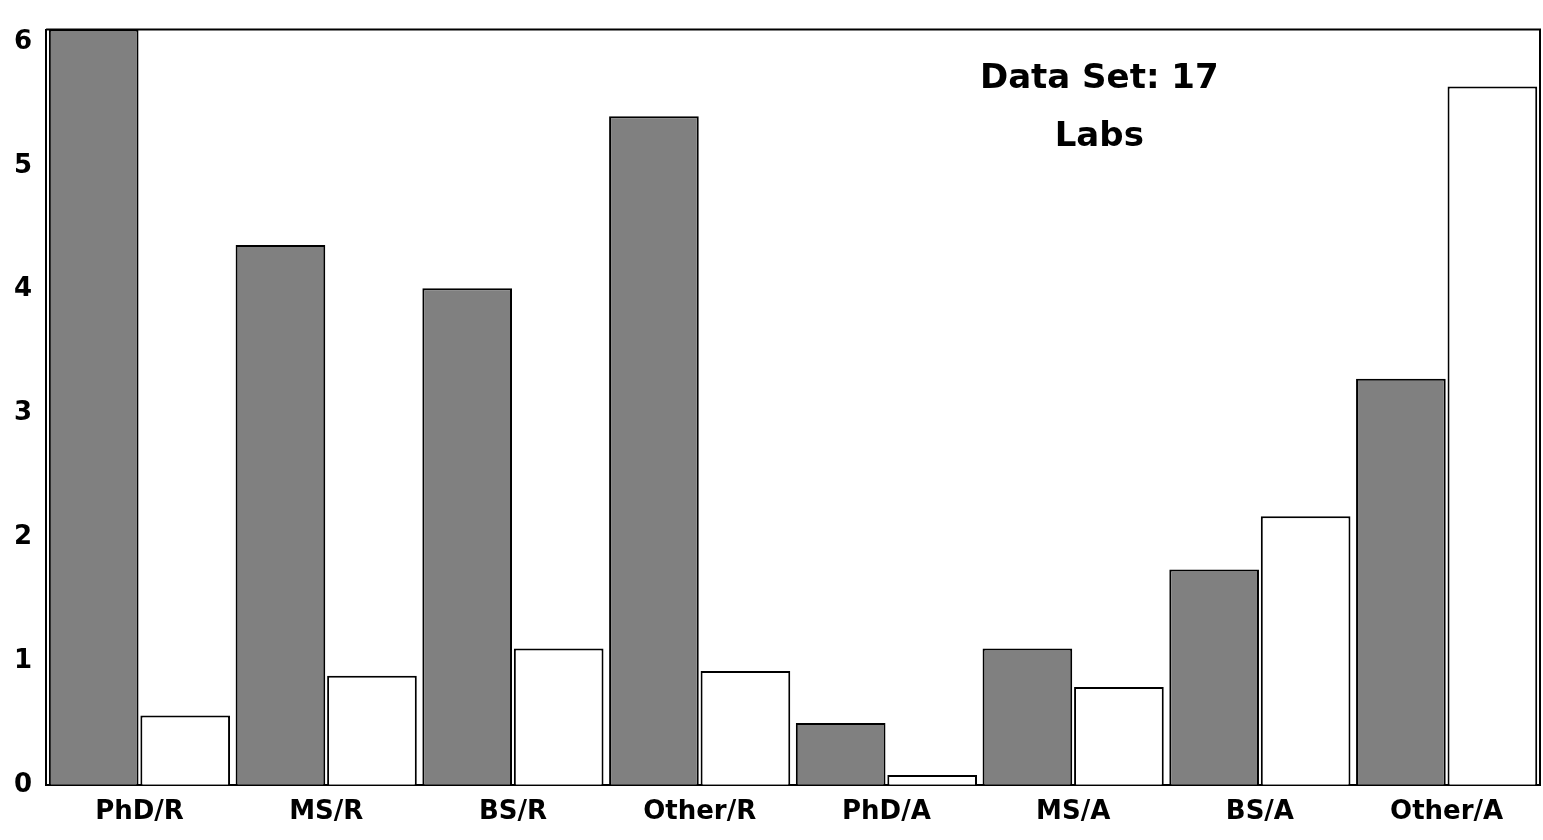 The width and height of the screenshot is (1543, 840). What do you see at coordinates (886, 810) in the screenshot?
I see `x-tick-label: PhD/A` at bounding box center [886, 810].